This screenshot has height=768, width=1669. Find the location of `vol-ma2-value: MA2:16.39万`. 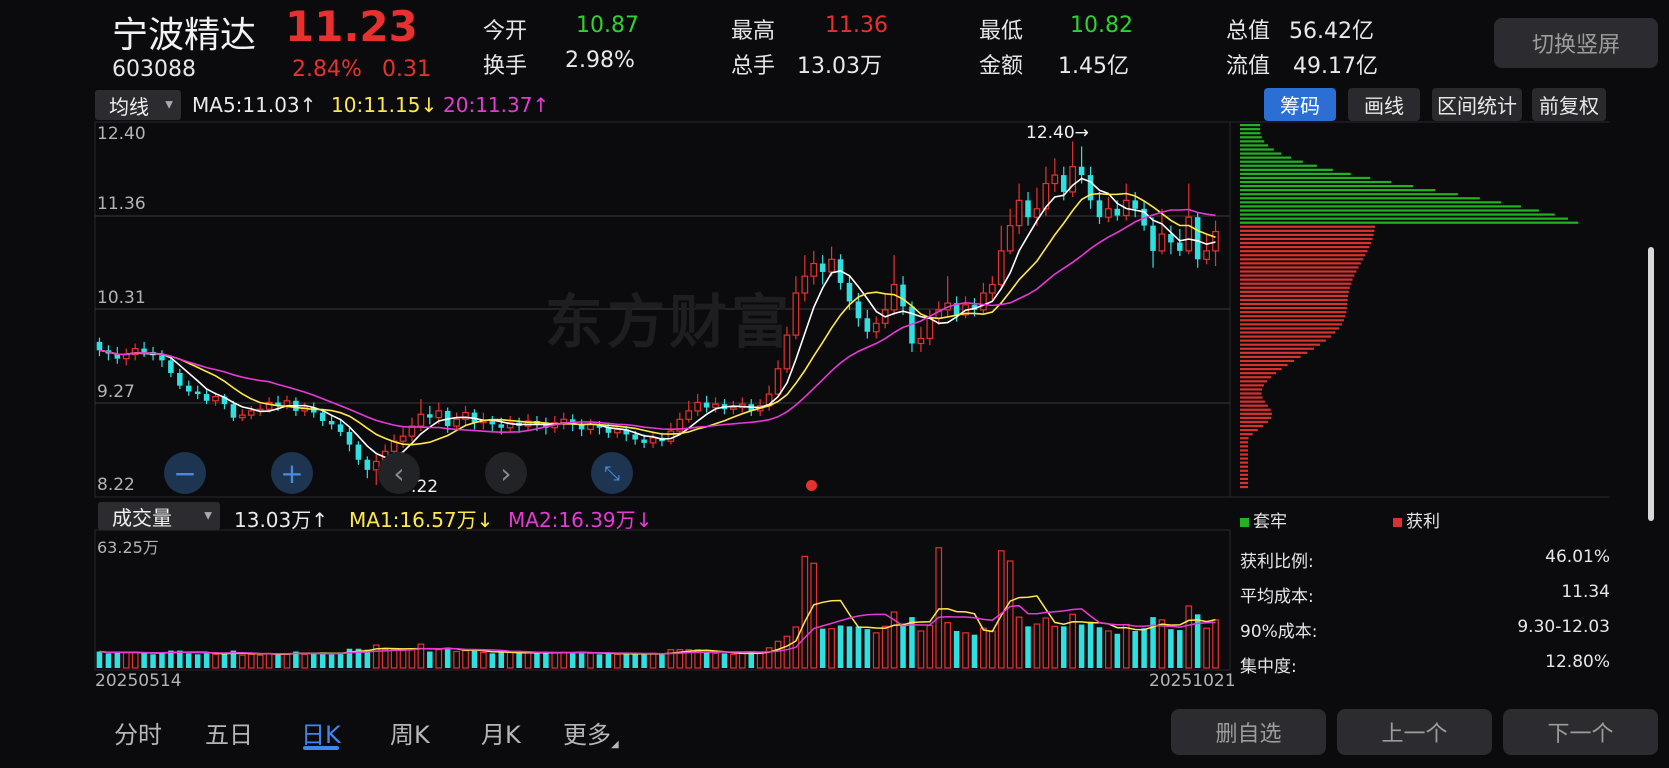

vol-ma2-value: MA2:16.39万 is located at coordinates (572, 520).